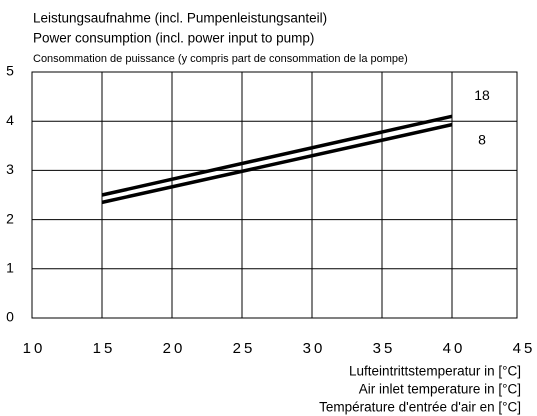 The image size is (537, 416). I want to click on y-tick-label: 1, so click(10, 268).